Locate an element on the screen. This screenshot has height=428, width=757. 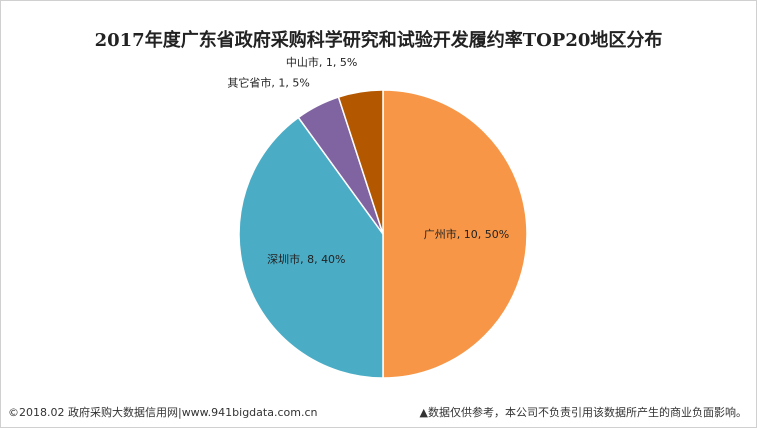
slice-label-4: 中山市, 1, 5% is located at coordinates (321, 62).